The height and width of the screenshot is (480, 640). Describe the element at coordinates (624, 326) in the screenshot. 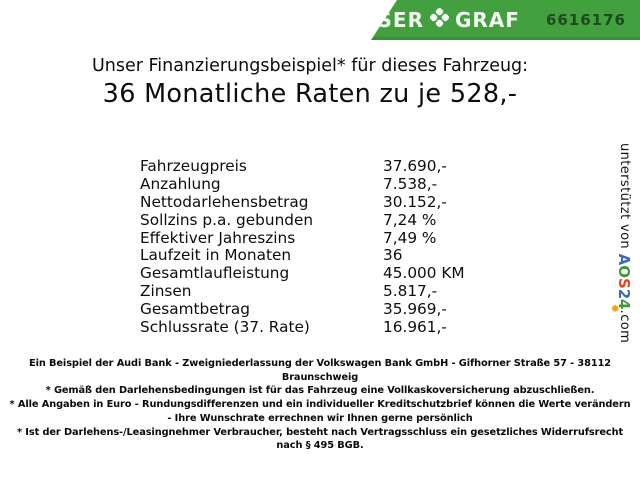

I see `watermark-suffix: .com` at that location.